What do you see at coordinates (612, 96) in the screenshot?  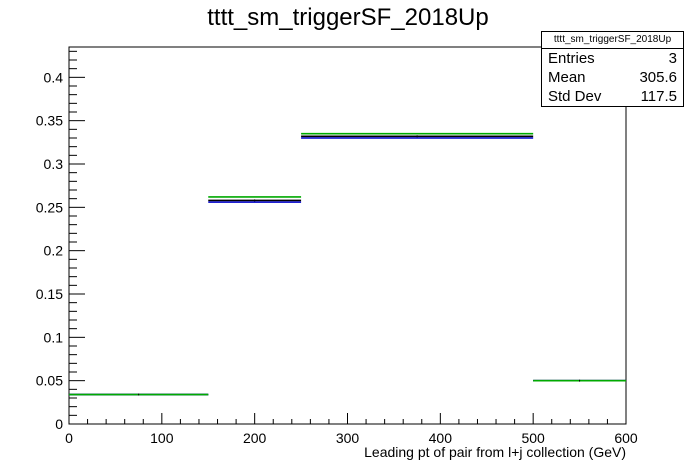 I see `stats-row-stddev: Std Dev 117.5` at bounding box center [612, 96].